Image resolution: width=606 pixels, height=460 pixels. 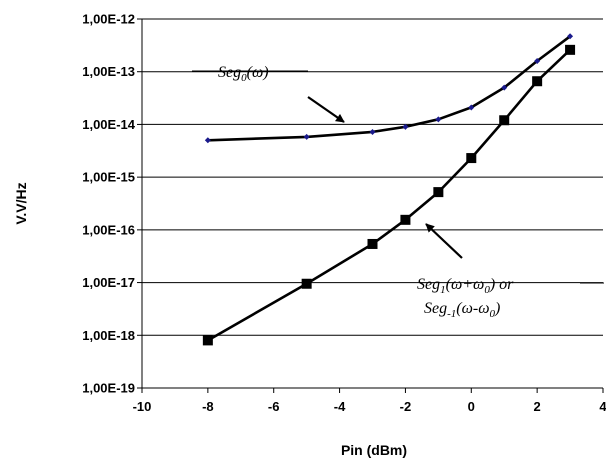 I want to click on y-tick-label: 1,00E-14, so click(x=109, y=124).